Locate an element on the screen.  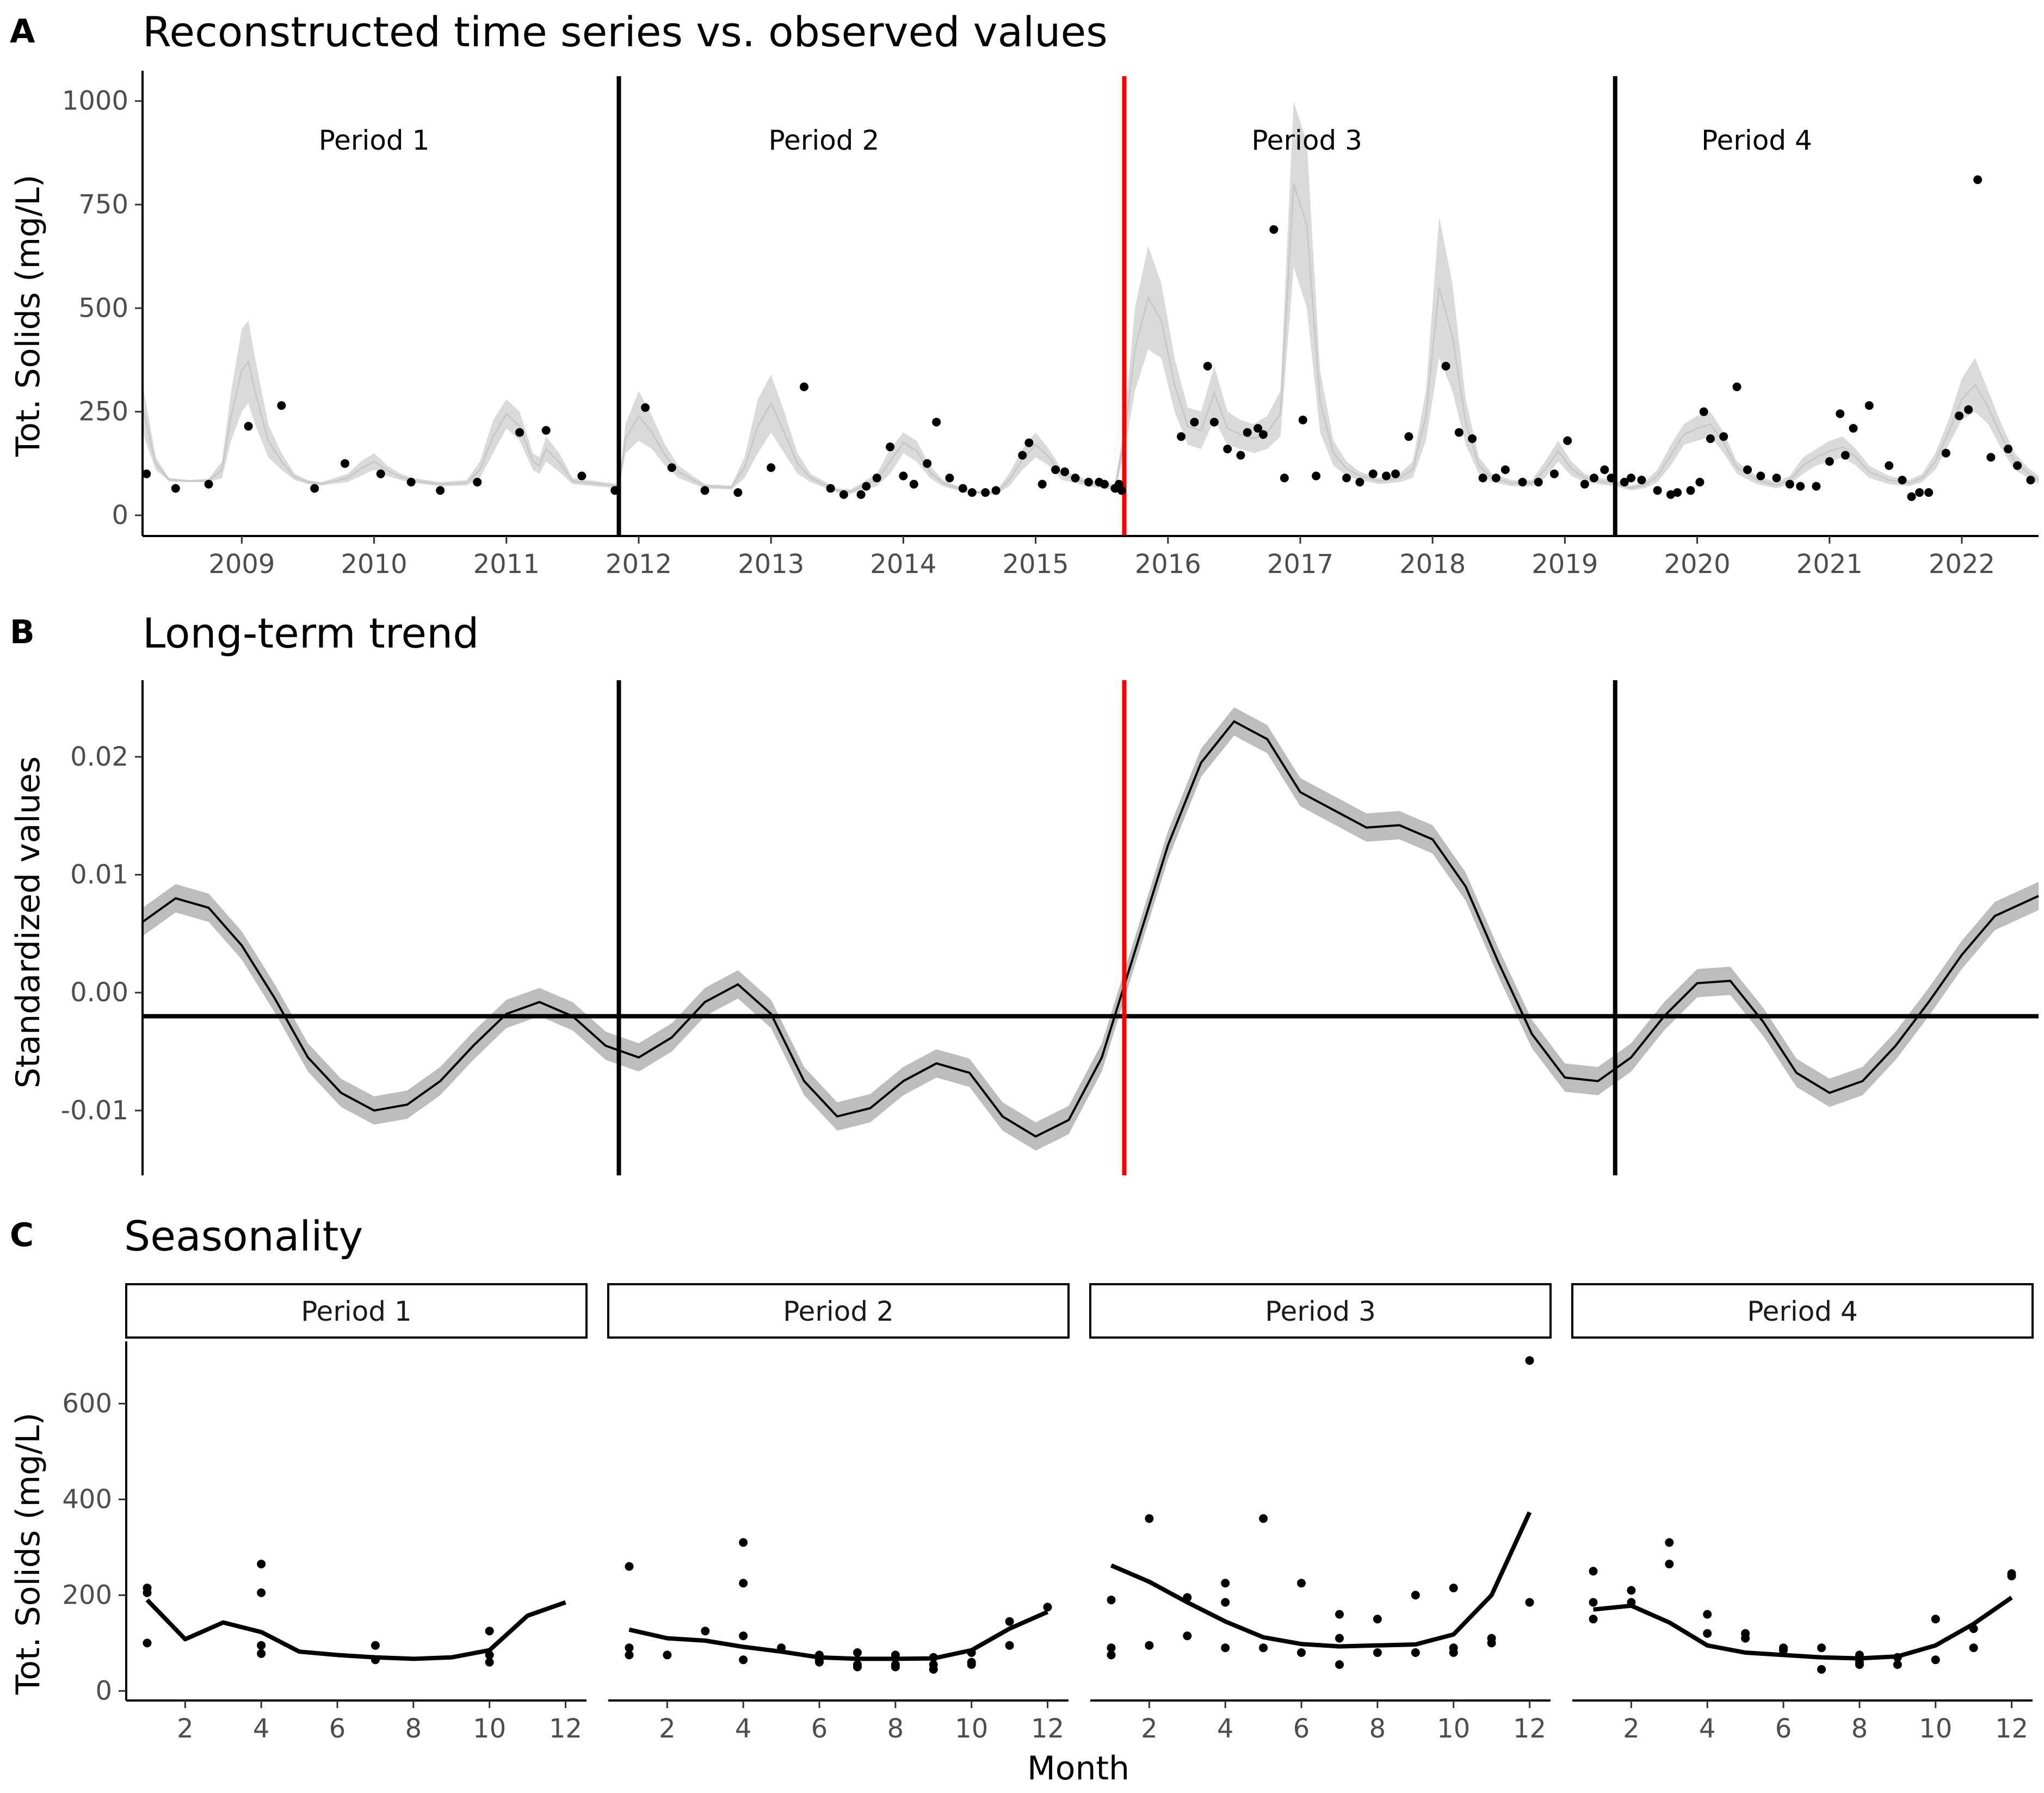
period-label-2: Period 2 is located at coordinates (824, 140).